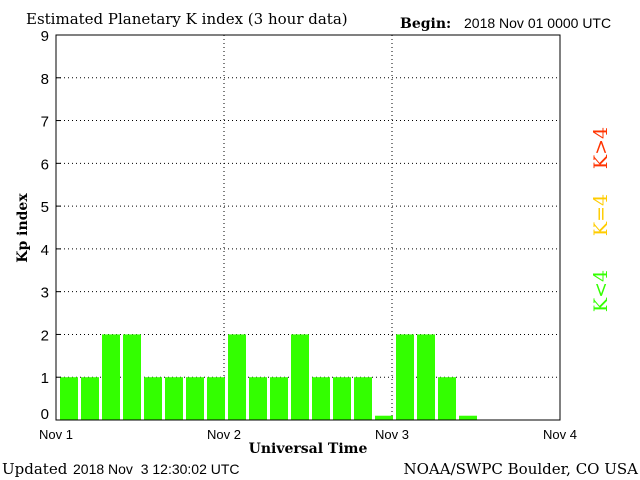 The width and height of the screenshot is (640, 480). I want to click on legend-kgt4: K>4, so click(601, 148).